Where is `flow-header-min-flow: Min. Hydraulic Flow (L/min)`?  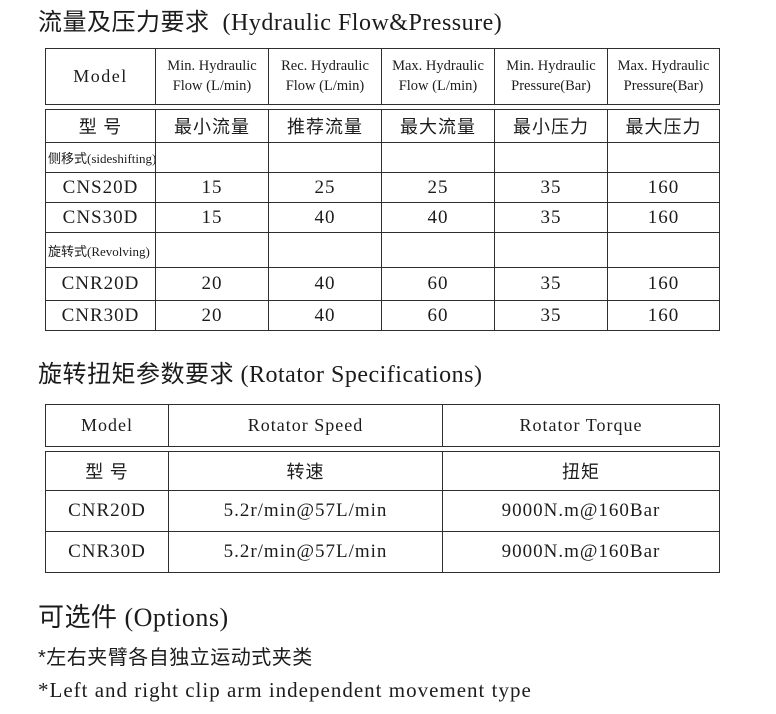 flow-header-min-flow: Min. Hydraulic Flow (L/min) is located at coordinates (212, 76).